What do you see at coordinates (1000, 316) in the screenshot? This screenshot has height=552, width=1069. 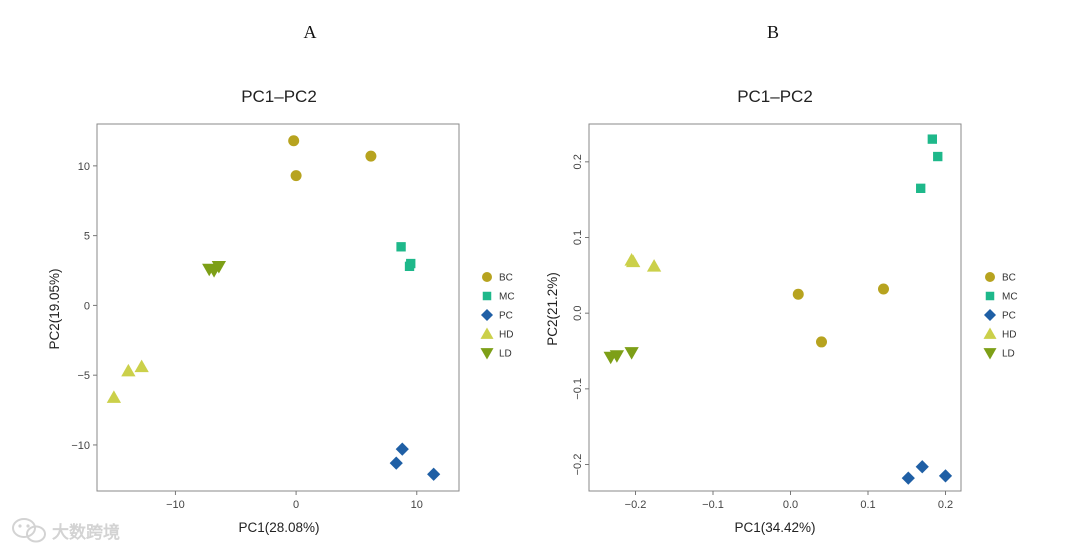 I see `panel-b-legend: BC MC PC HD LD` at bounding box center [1000, 316].